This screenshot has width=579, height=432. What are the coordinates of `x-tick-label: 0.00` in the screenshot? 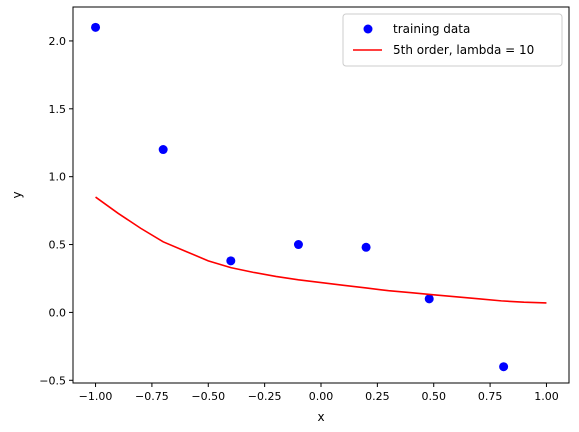 It's located at (321, 396).